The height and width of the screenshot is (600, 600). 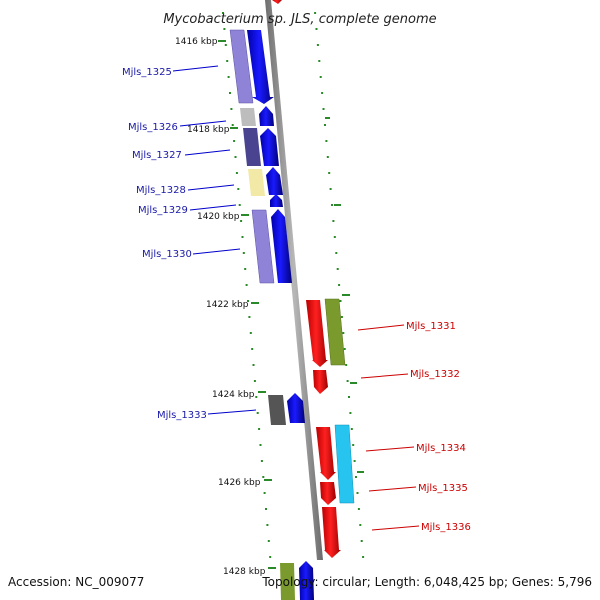 I want to click on kbp-tick-1424: 1424 kbp, so click(x=239, y=395).